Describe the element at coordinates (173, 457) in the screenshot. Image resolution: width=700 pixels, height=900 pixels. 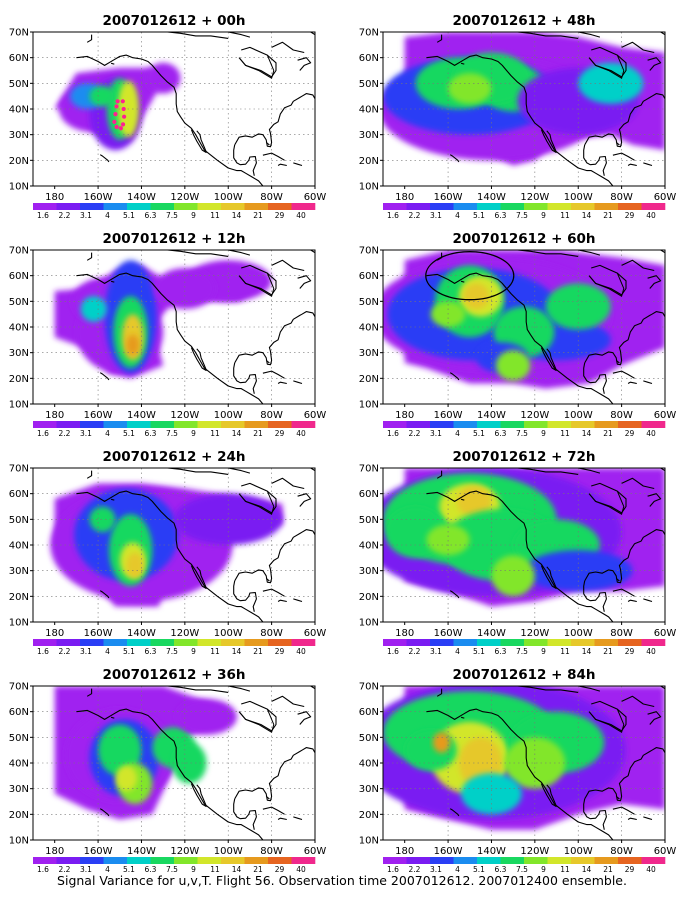
I see `panel-title: 2007012612 + 24h` at that location.